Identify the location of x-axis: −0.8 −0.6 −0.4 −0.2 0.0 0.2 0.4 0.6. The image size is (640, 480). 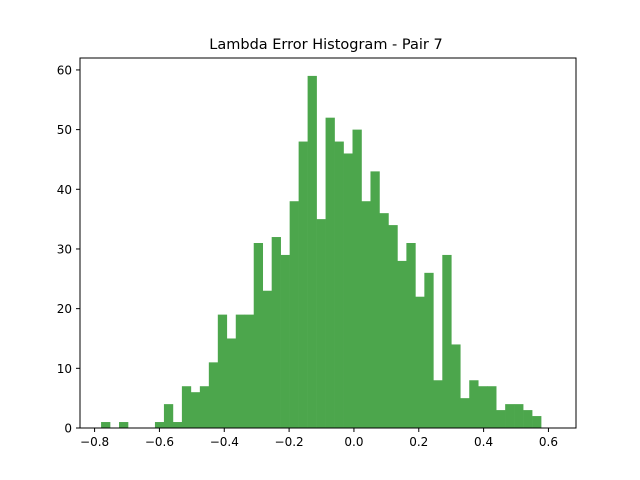
(319, 438).